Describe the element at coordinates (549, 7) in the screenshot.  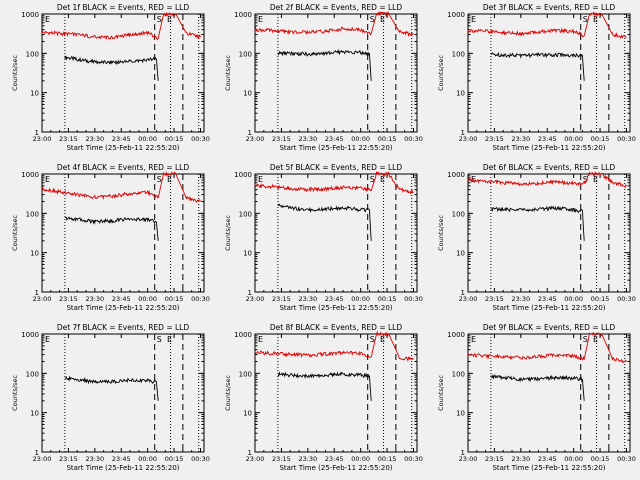
I see `panel-title: Det 3f BLACK = Events, RED = LLD` at that location.